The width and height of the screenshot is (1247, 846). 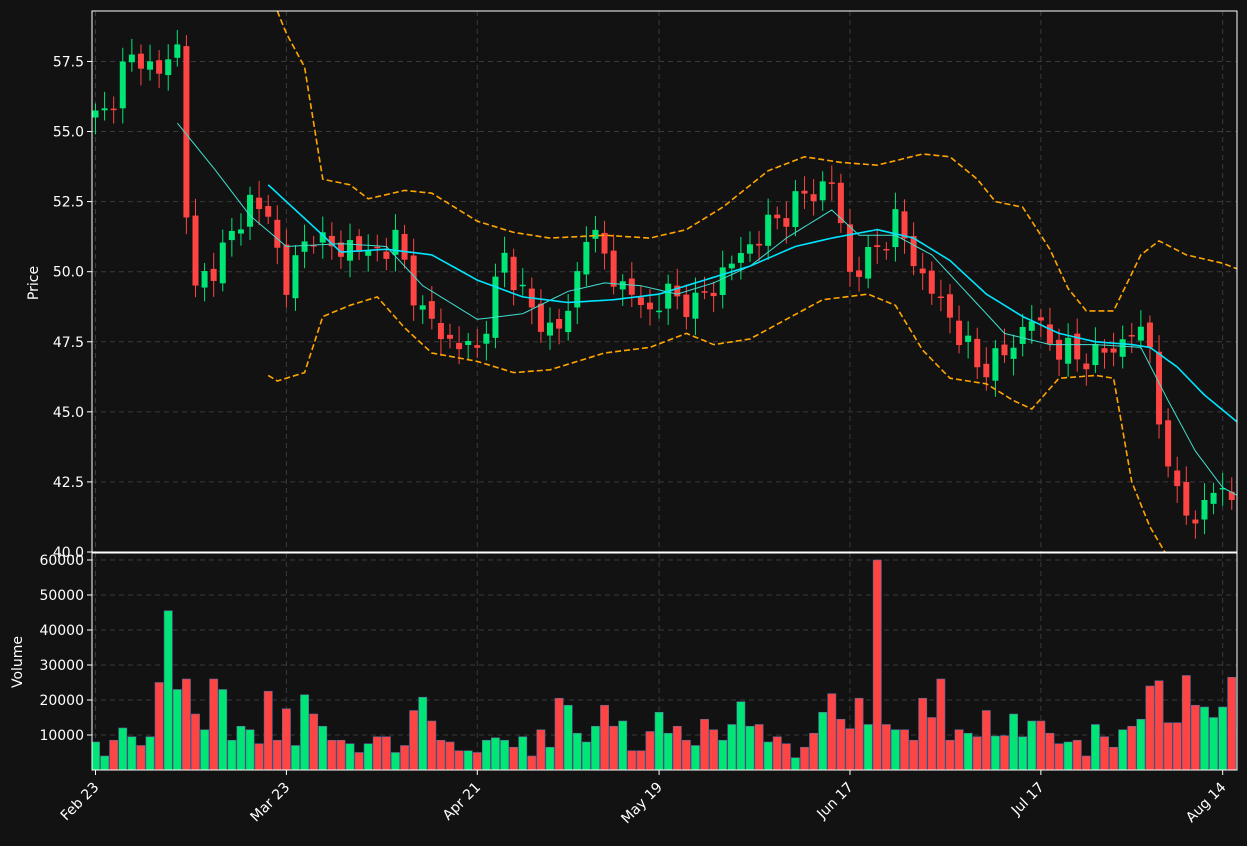 What do you see at coordinates (18, 662) in the screenshot?
I see `volume-axis-label: Volume` at bounding box center [18, 662].